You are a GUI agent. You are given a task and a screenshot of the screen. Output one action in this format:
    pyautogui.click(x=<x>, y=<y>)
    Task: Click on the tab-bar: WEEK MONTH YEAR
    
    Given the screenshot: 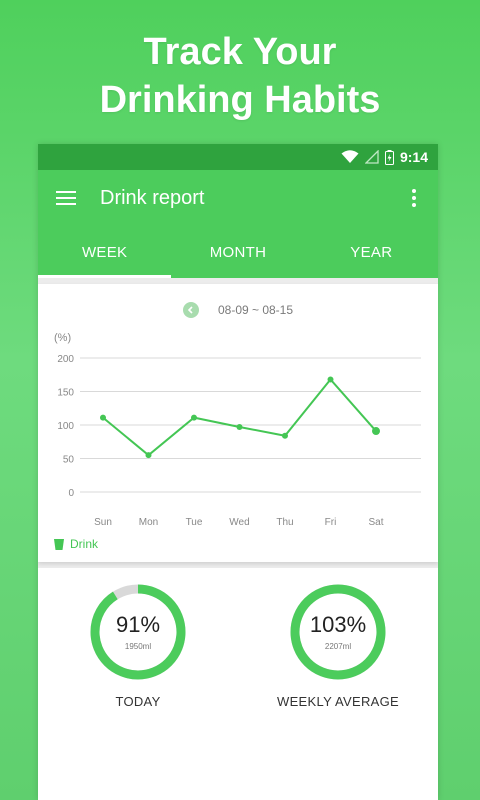 What is the action you would take?
    pyautogui.click(x=238, y=252)
    